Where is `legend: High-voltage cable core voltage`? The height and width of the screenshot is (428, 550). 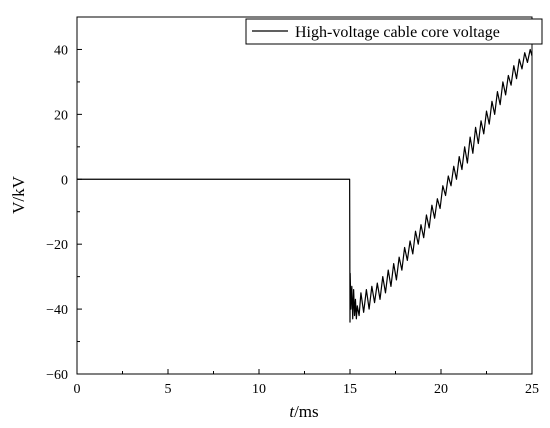
legend: High-voltage cable core voltage is located at coordinates (394, 31).